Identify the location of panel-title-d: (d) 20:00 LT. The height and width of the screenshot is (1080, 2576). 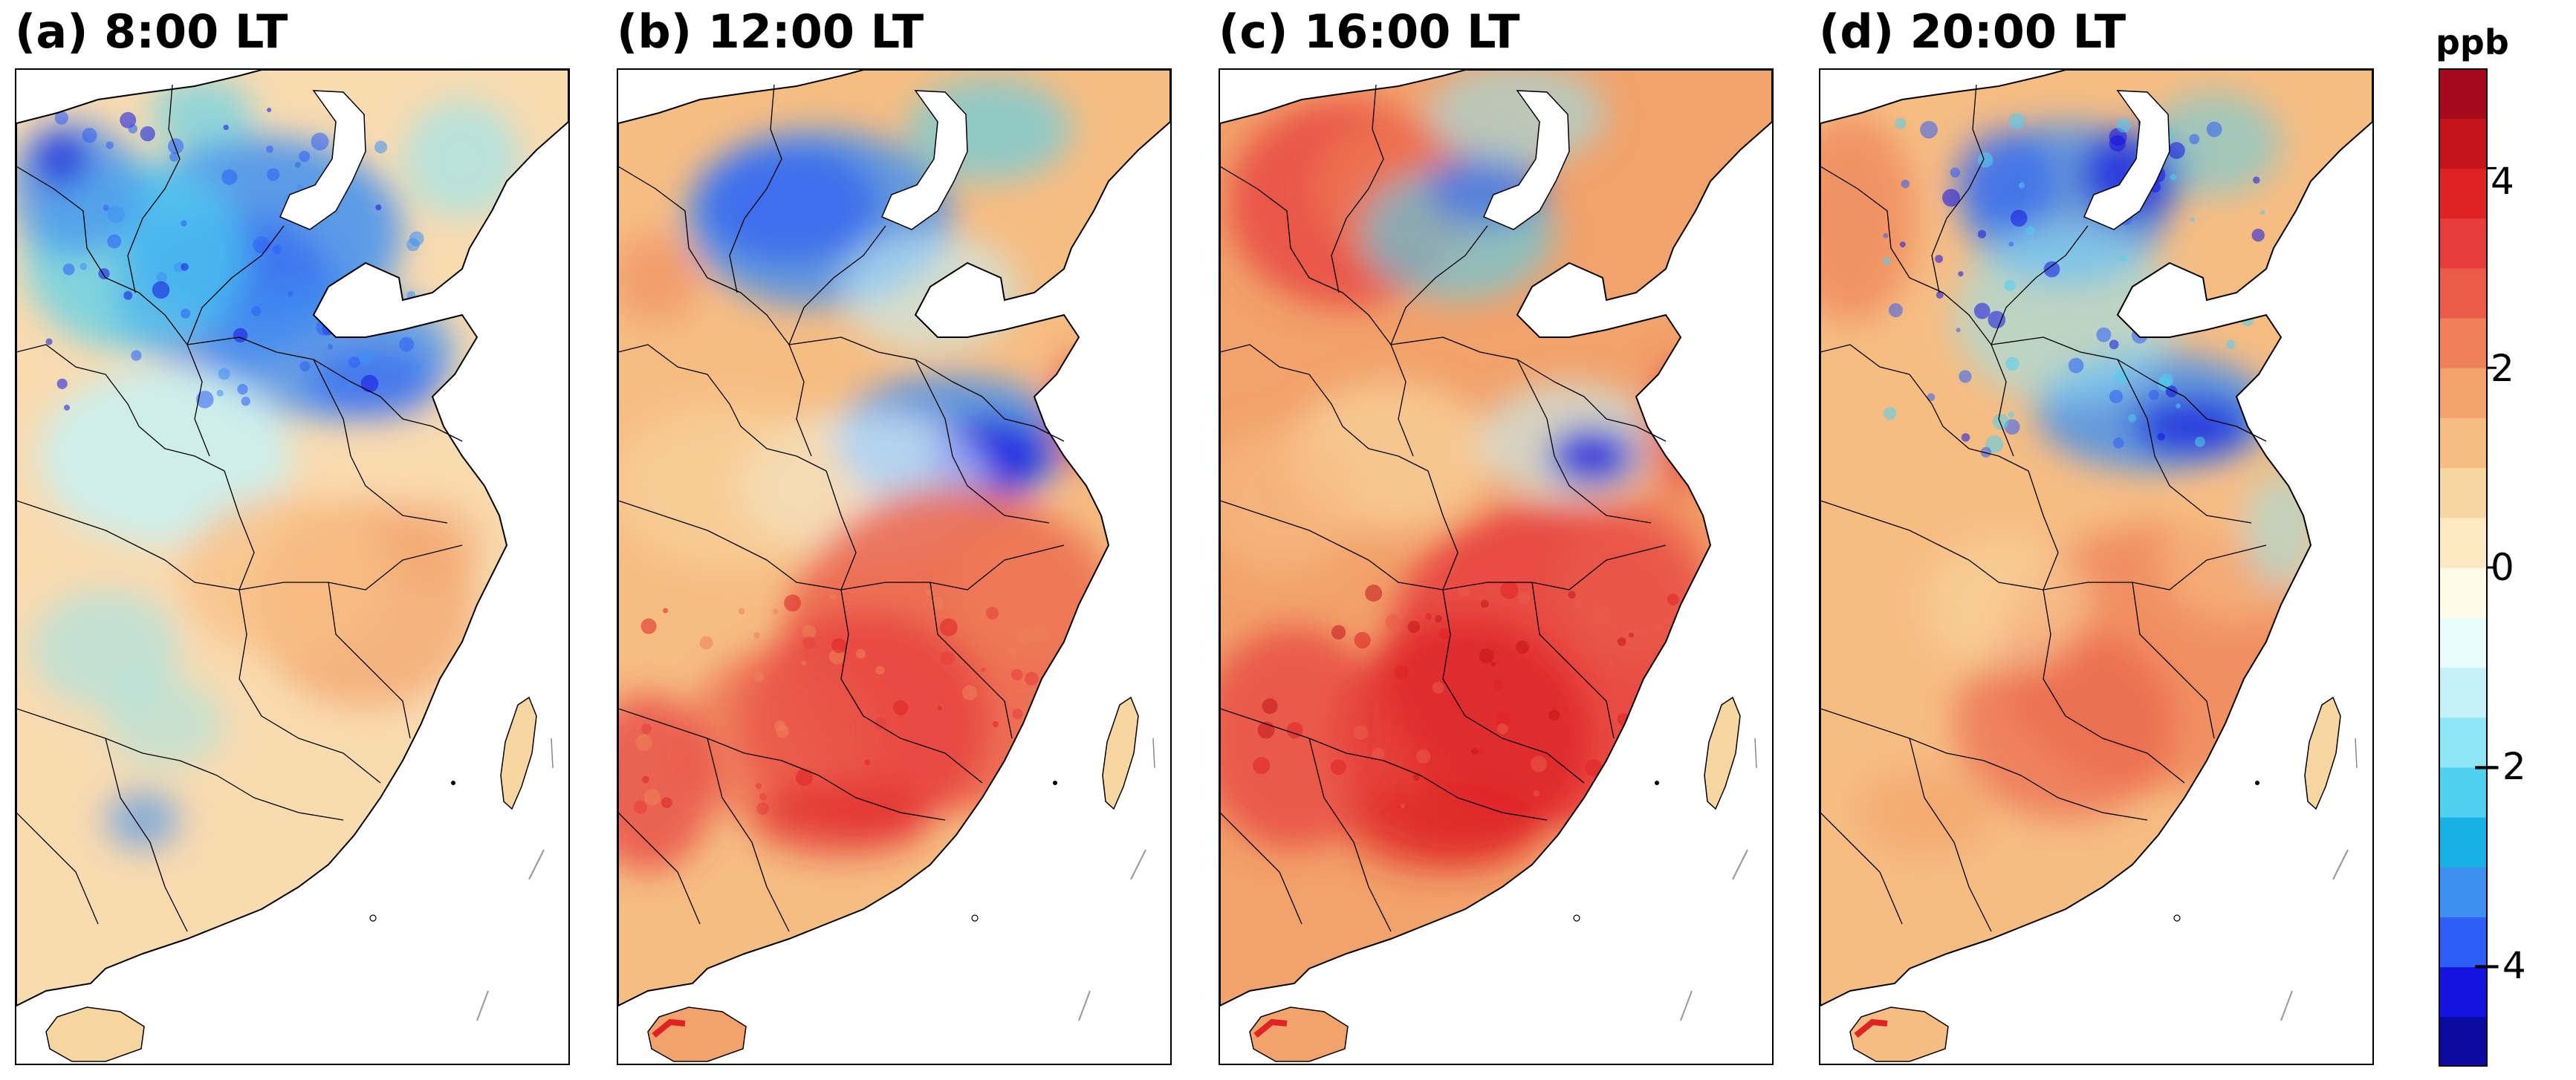
(1972, 31).